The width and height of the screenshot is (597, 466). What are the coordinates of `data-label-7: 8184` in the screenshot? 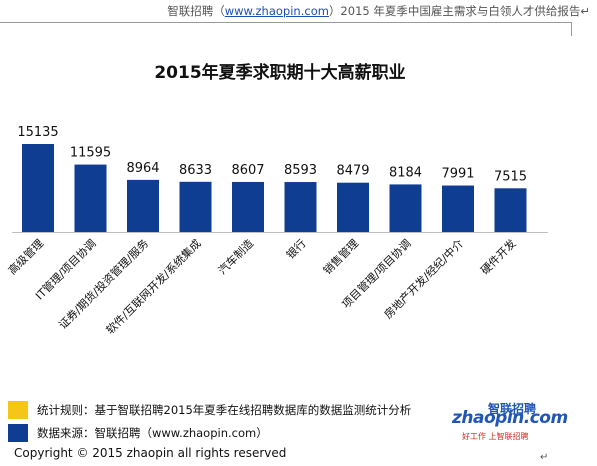 It's located at (405, 172).